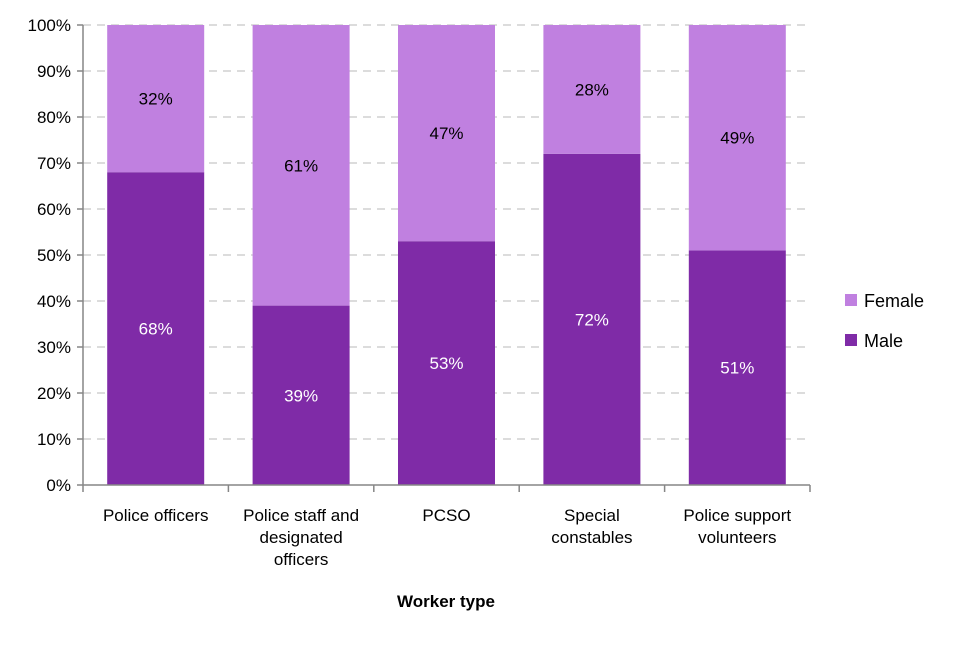  I want to click on x-tick-label: volunteers, so click(737, 537).